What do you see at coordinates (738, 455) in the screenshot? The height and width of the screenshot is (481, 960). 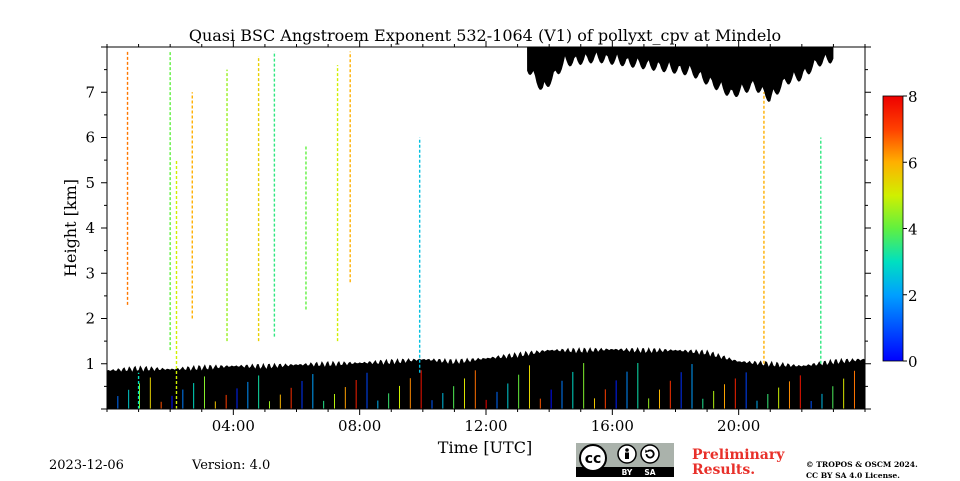 I see `preliminary-line-1: Preliminary` at bounding box center [738, 455].